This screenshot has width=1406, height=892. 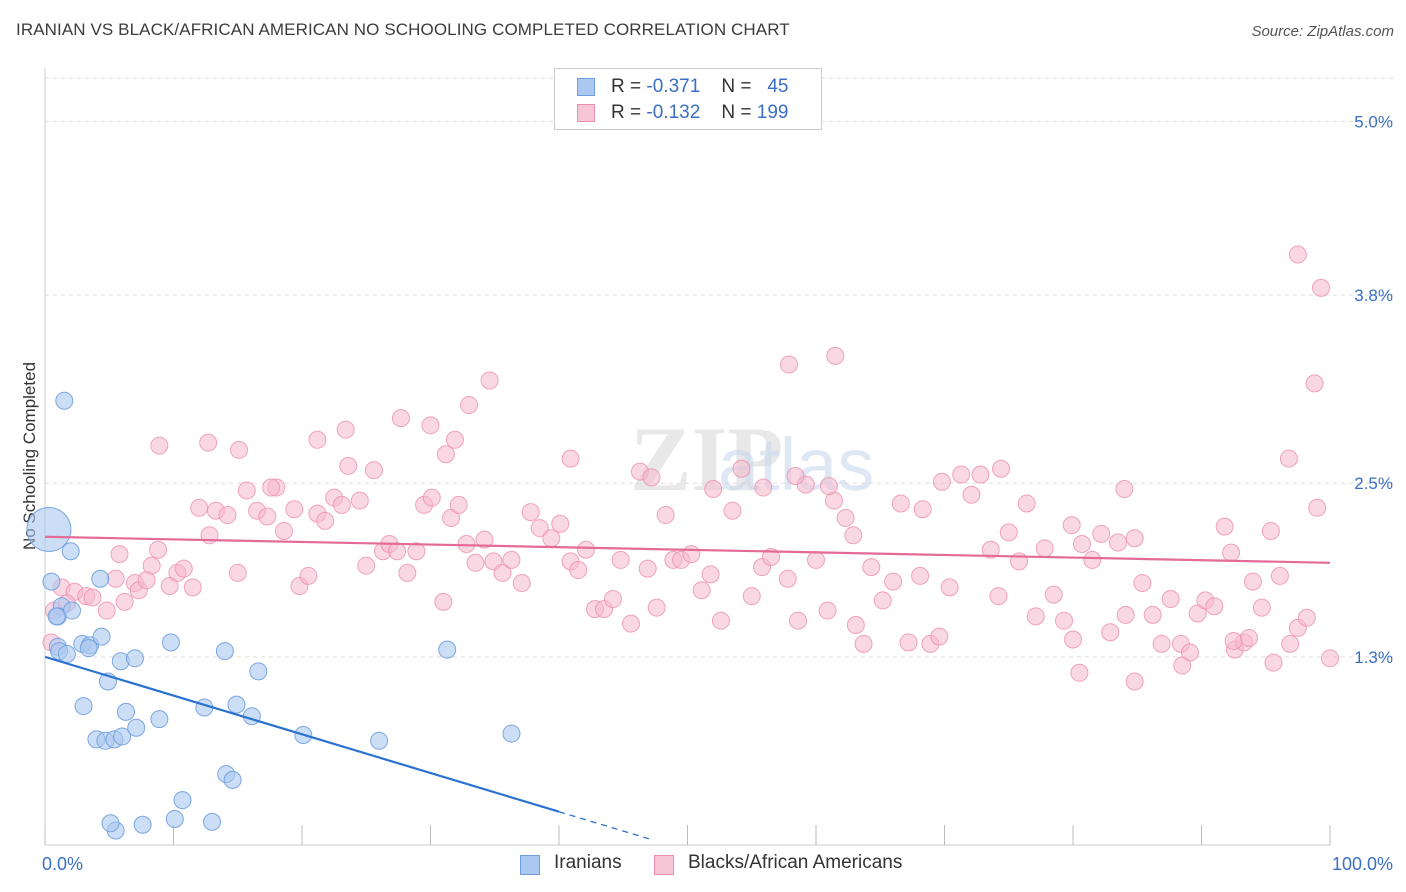 What do you see at coordinates (1373, 483) in the screenshot?
I see `y-tick-label: 2.5%` at bounding box center [1373, 483].